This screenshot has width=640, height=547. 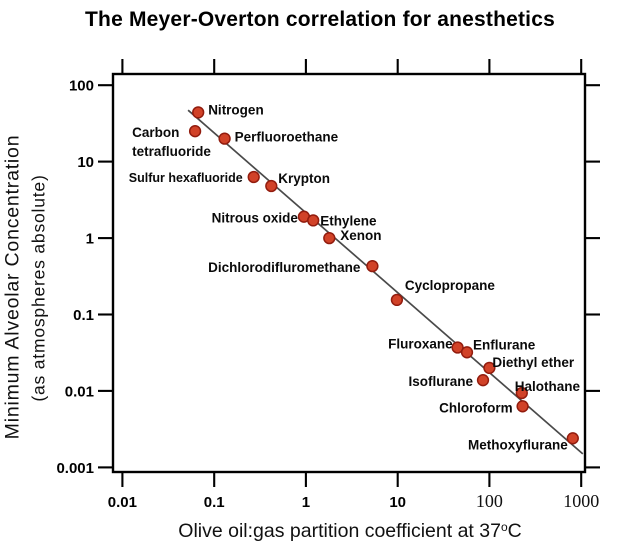 I want to click on point-label-dichlorodifluromethane: Dichlorodifluromethane, so click(x=284, y=267).